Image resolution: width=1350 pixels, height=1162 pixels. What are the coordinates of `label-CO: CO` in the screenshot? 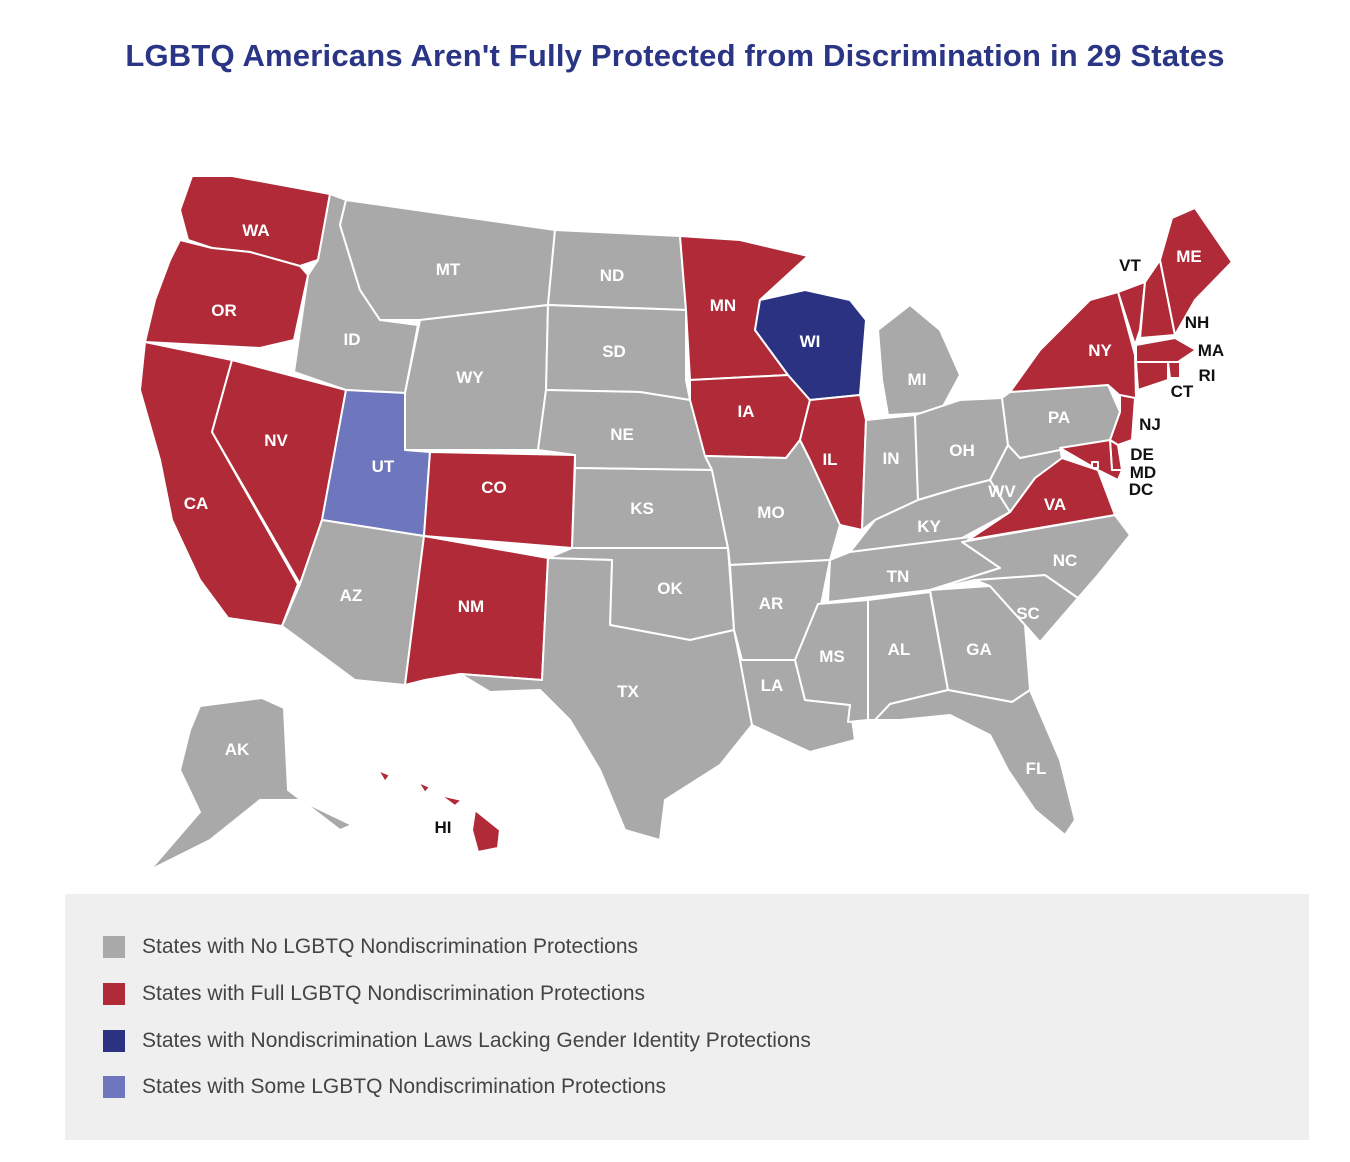 It's located at (494, 487).